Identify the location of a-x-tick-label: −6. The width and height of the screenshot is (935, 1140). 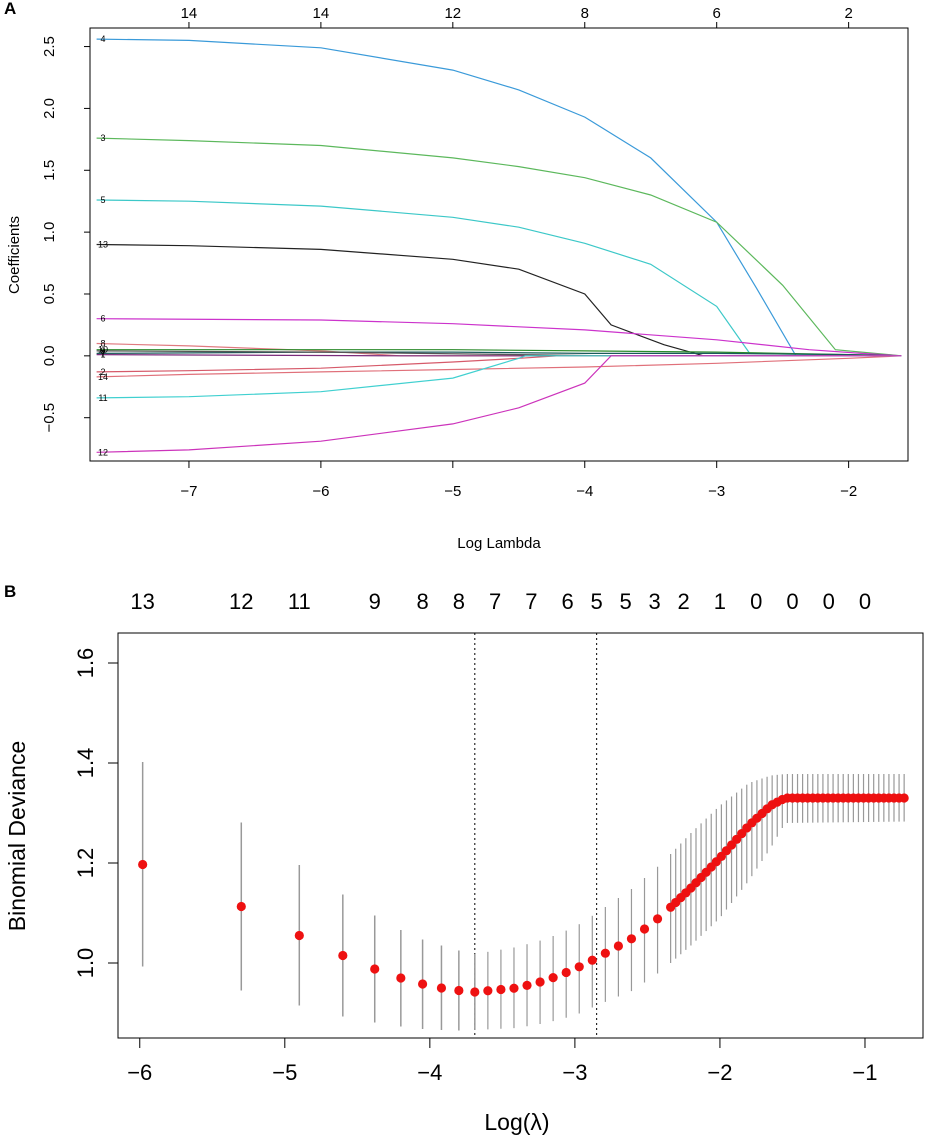
(320, 491).